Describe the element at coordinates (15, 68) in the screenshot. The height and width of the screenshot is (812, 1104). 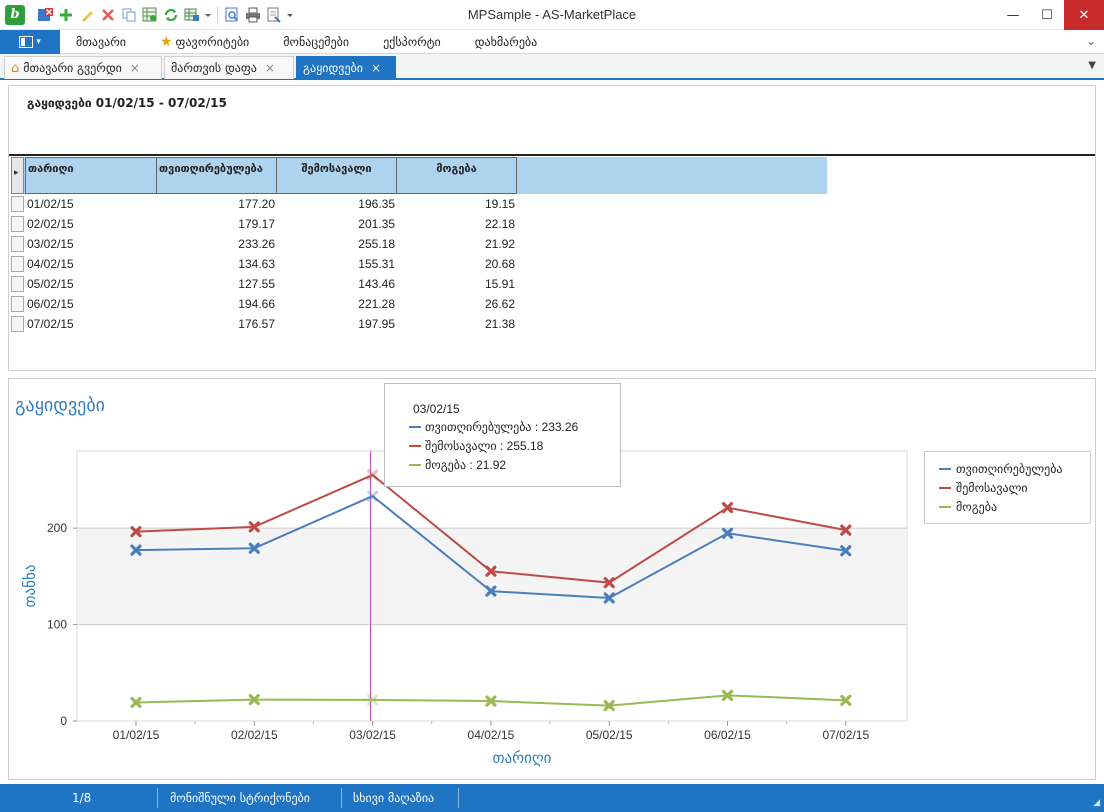
I see `home-icon: ⌂` at that location.